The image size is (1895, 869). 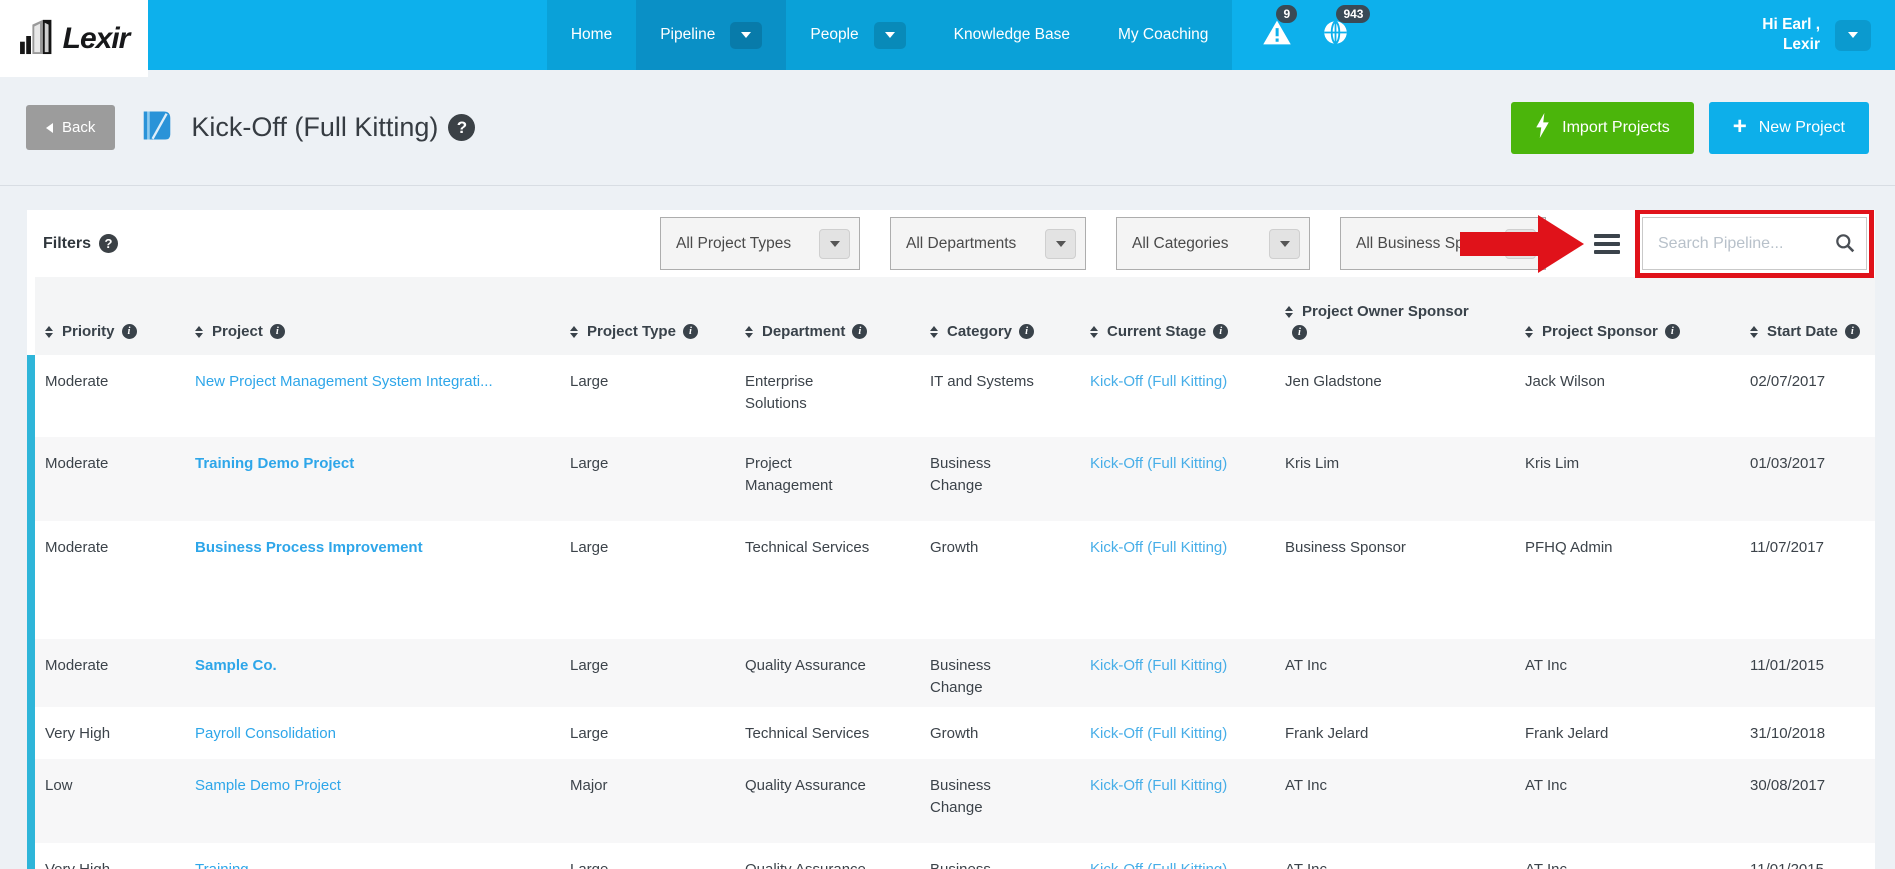 What do you see at coordinates (109, 243) in the screenshot?
I see `filters-help-icon: ?` at bounding box center [109, 243].